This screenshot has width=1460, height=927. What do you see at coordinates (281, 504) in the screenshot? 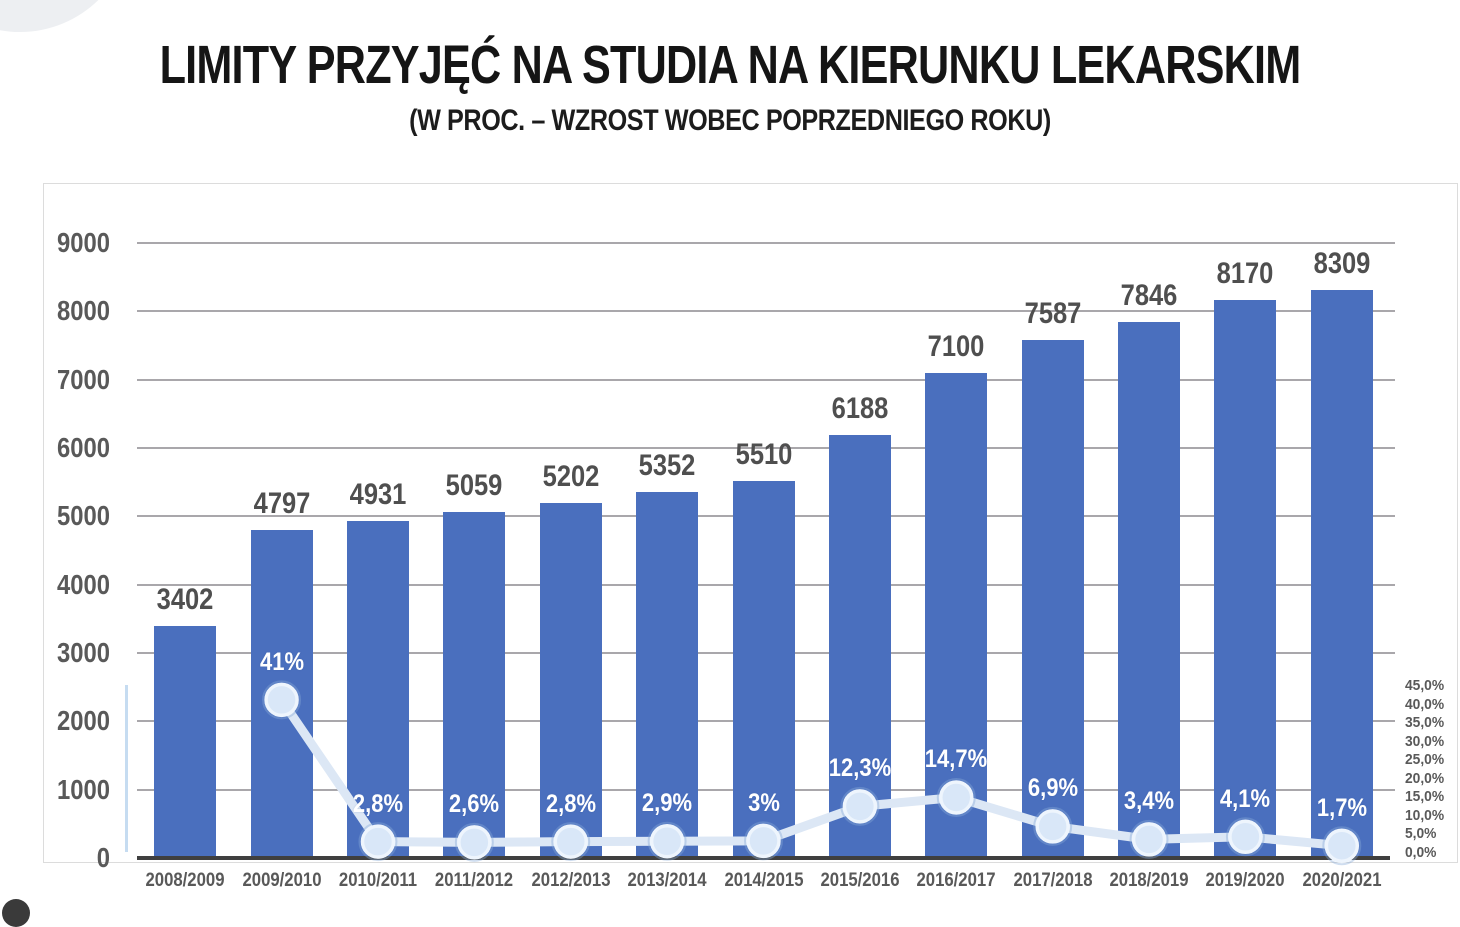
I see `bar-value-label: 4797` at bounding box center [281, 504].